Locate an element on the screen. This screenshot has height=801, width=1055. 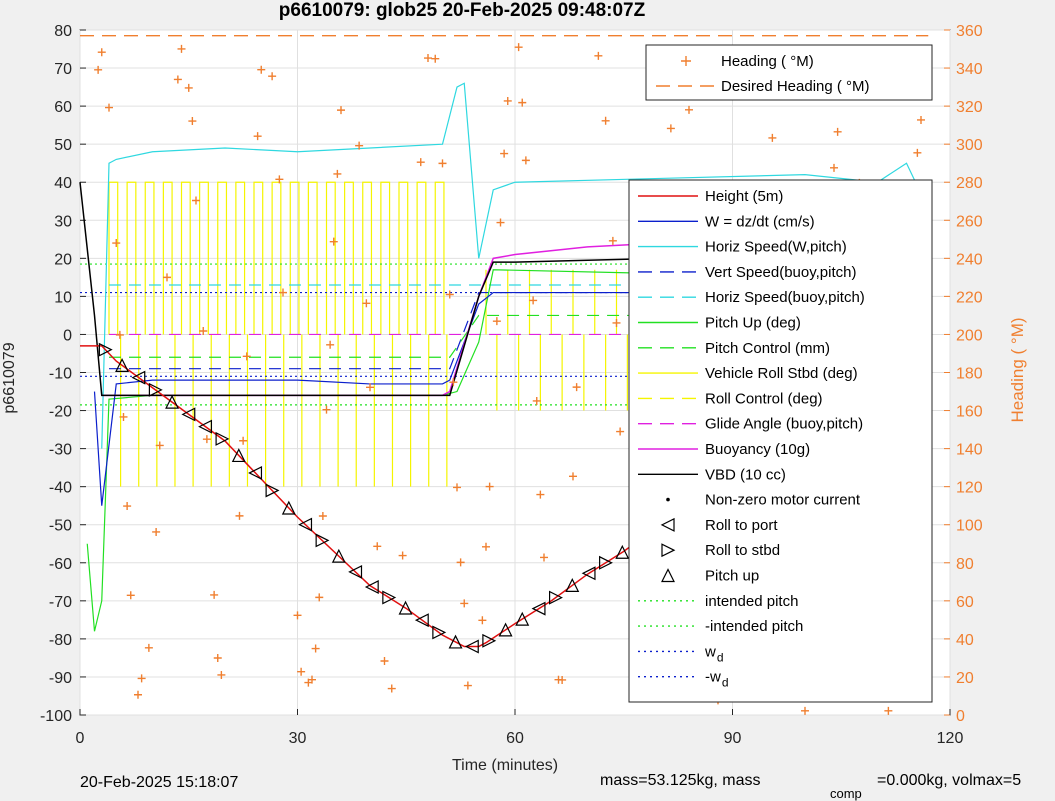
y-tick-label: -90 is located at coordinates (60, 678).